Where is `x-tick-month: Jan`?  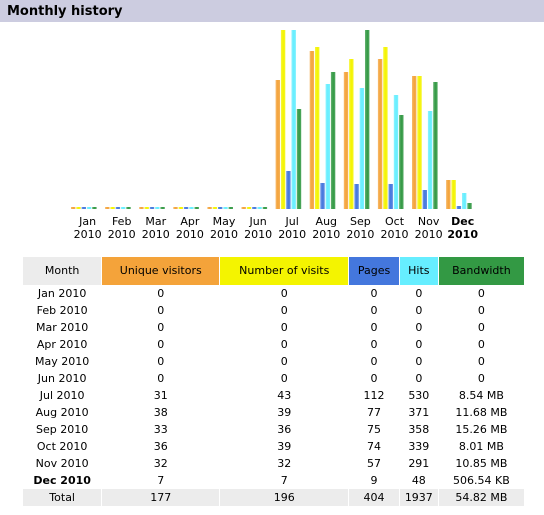 x-tick-month: Jan is located at coordinates (87, 221).